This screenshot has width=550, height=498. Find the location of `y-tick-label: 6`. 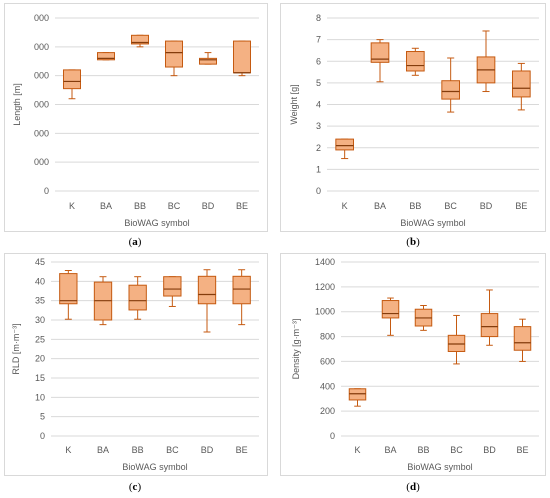

y-tick-label: 6 is located at coordinates (318, 61).